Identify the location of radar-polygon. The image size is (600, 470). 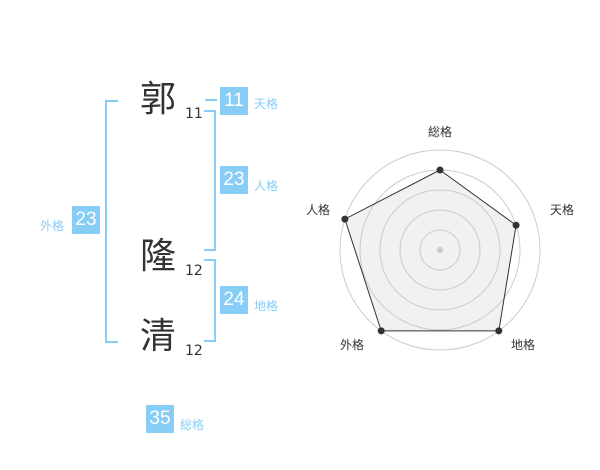
(430, 250).